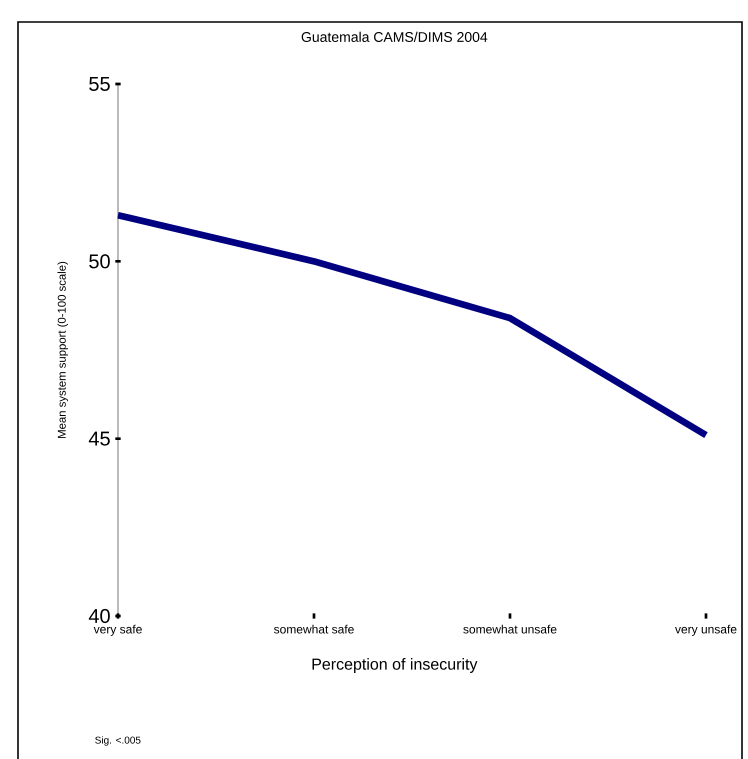 This screenshot has width=748, height=759. Describe the element at coordinates (99, 439) in the screenshot. I see `y-tick-label: 45` at that location.